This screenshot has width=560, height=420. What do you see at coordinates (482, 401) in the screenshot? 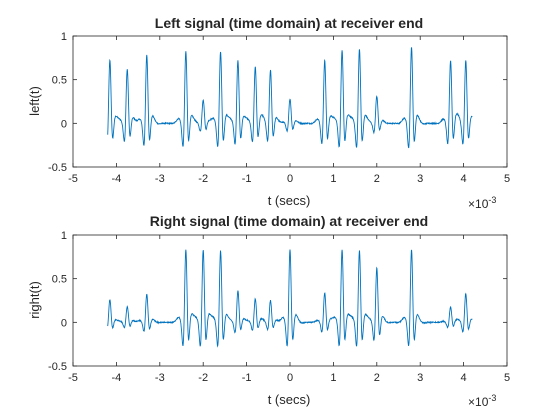
I see `bottom-x-exponent: ×10⁻³` at bounding box center [482, 401].